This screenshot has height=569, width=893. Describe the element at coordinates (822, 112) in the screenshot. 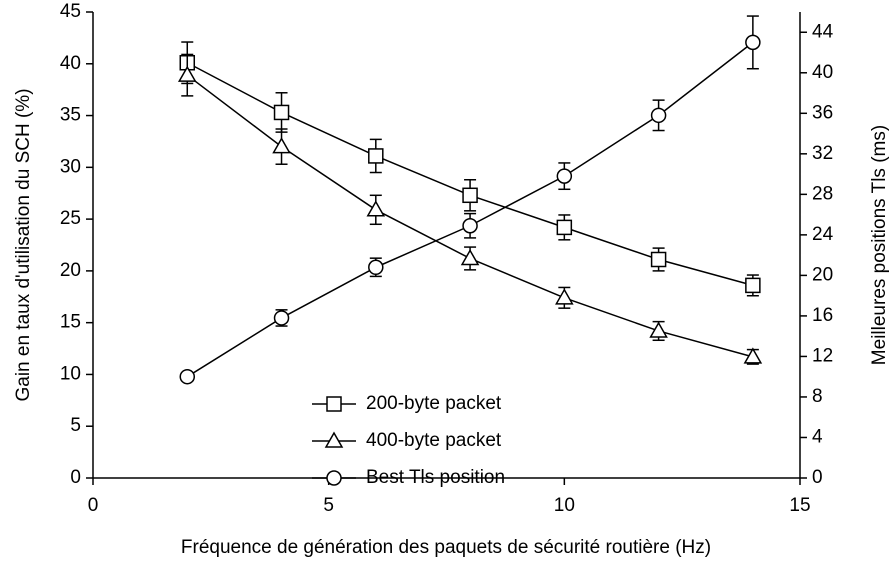

I see `y2-tick-label: 36` at that location.